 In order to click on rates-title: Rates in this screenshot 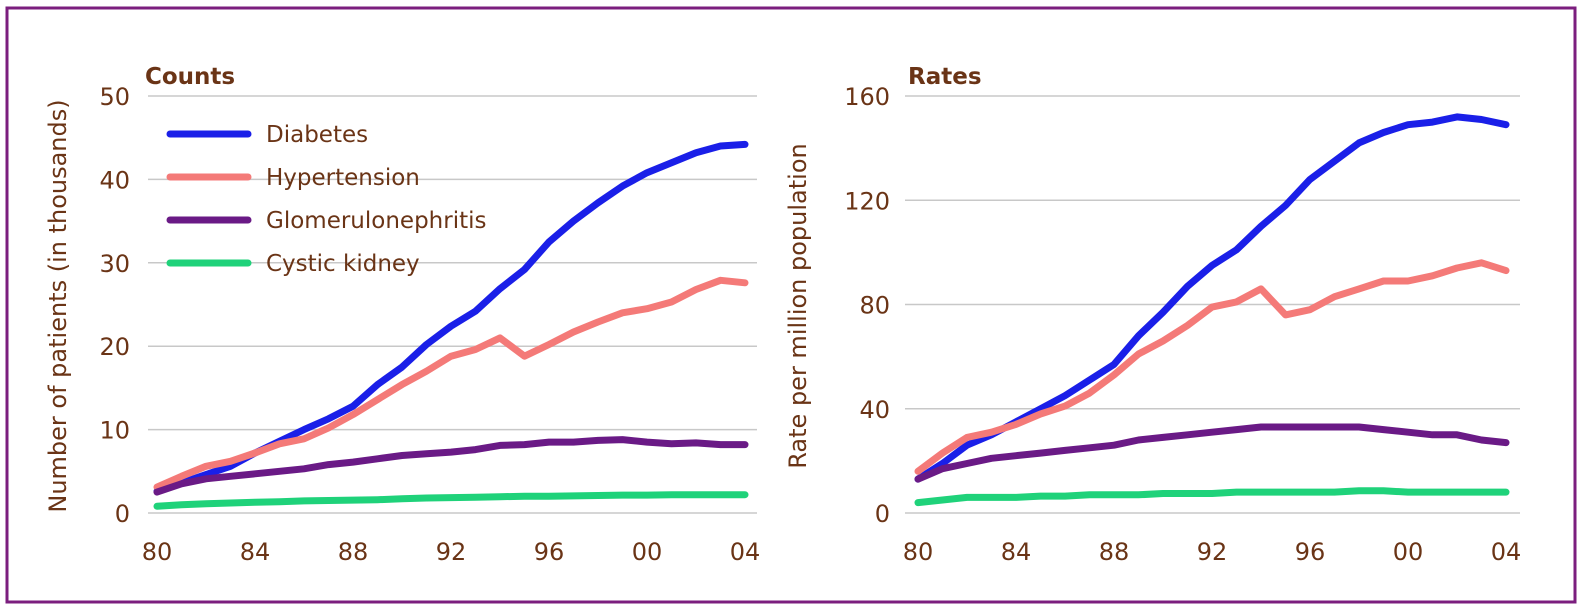, I will do `click(945, 77)`.